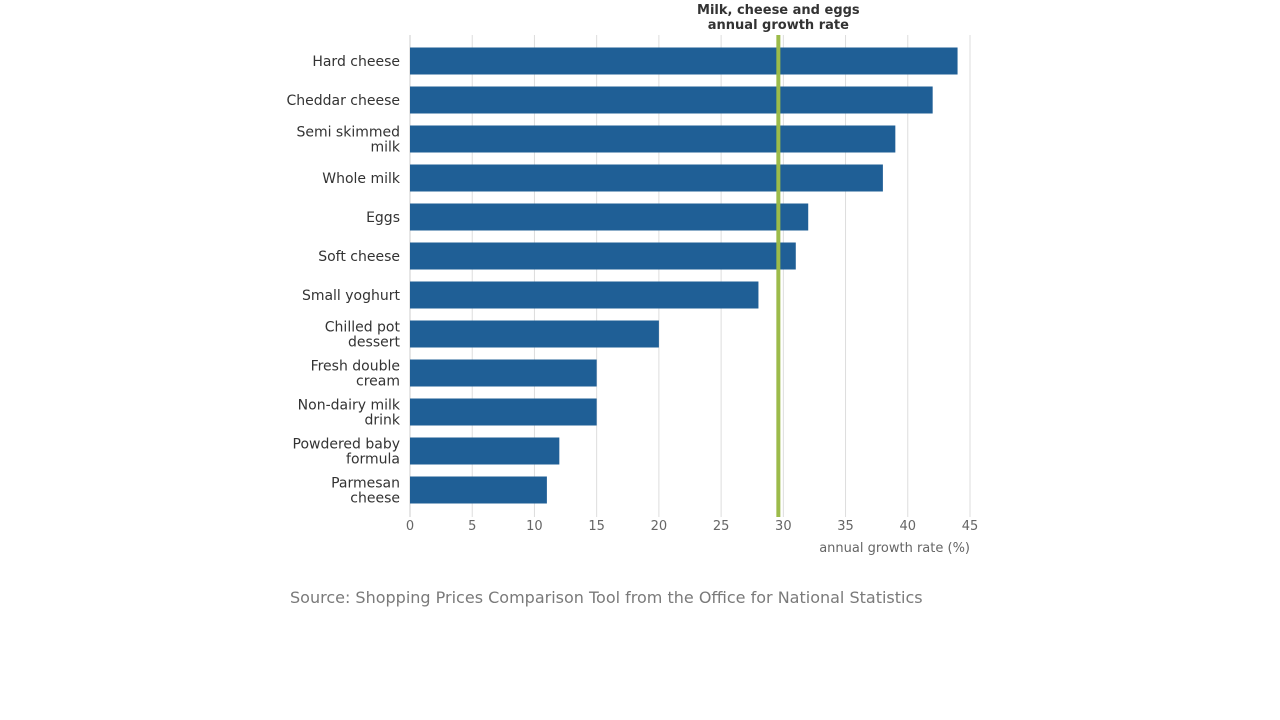 The width and height of the screenshot is (1280, 720). What do you see at coordinates (347, 445) in the screenshot?
I see `category-label: Powdered baby` at bounding box center [347, 445].